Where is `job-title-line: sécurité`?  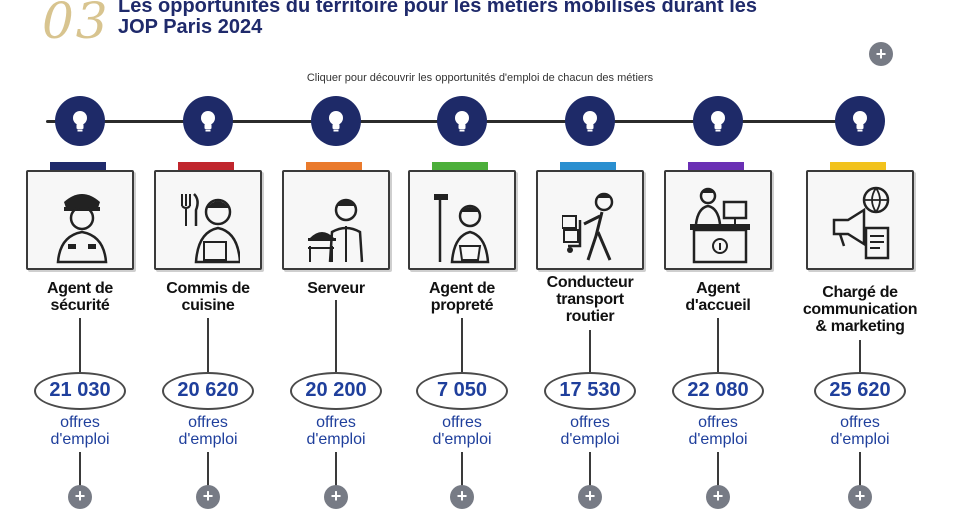 job-title-line: sécurité is located at coordinates (80, 305).